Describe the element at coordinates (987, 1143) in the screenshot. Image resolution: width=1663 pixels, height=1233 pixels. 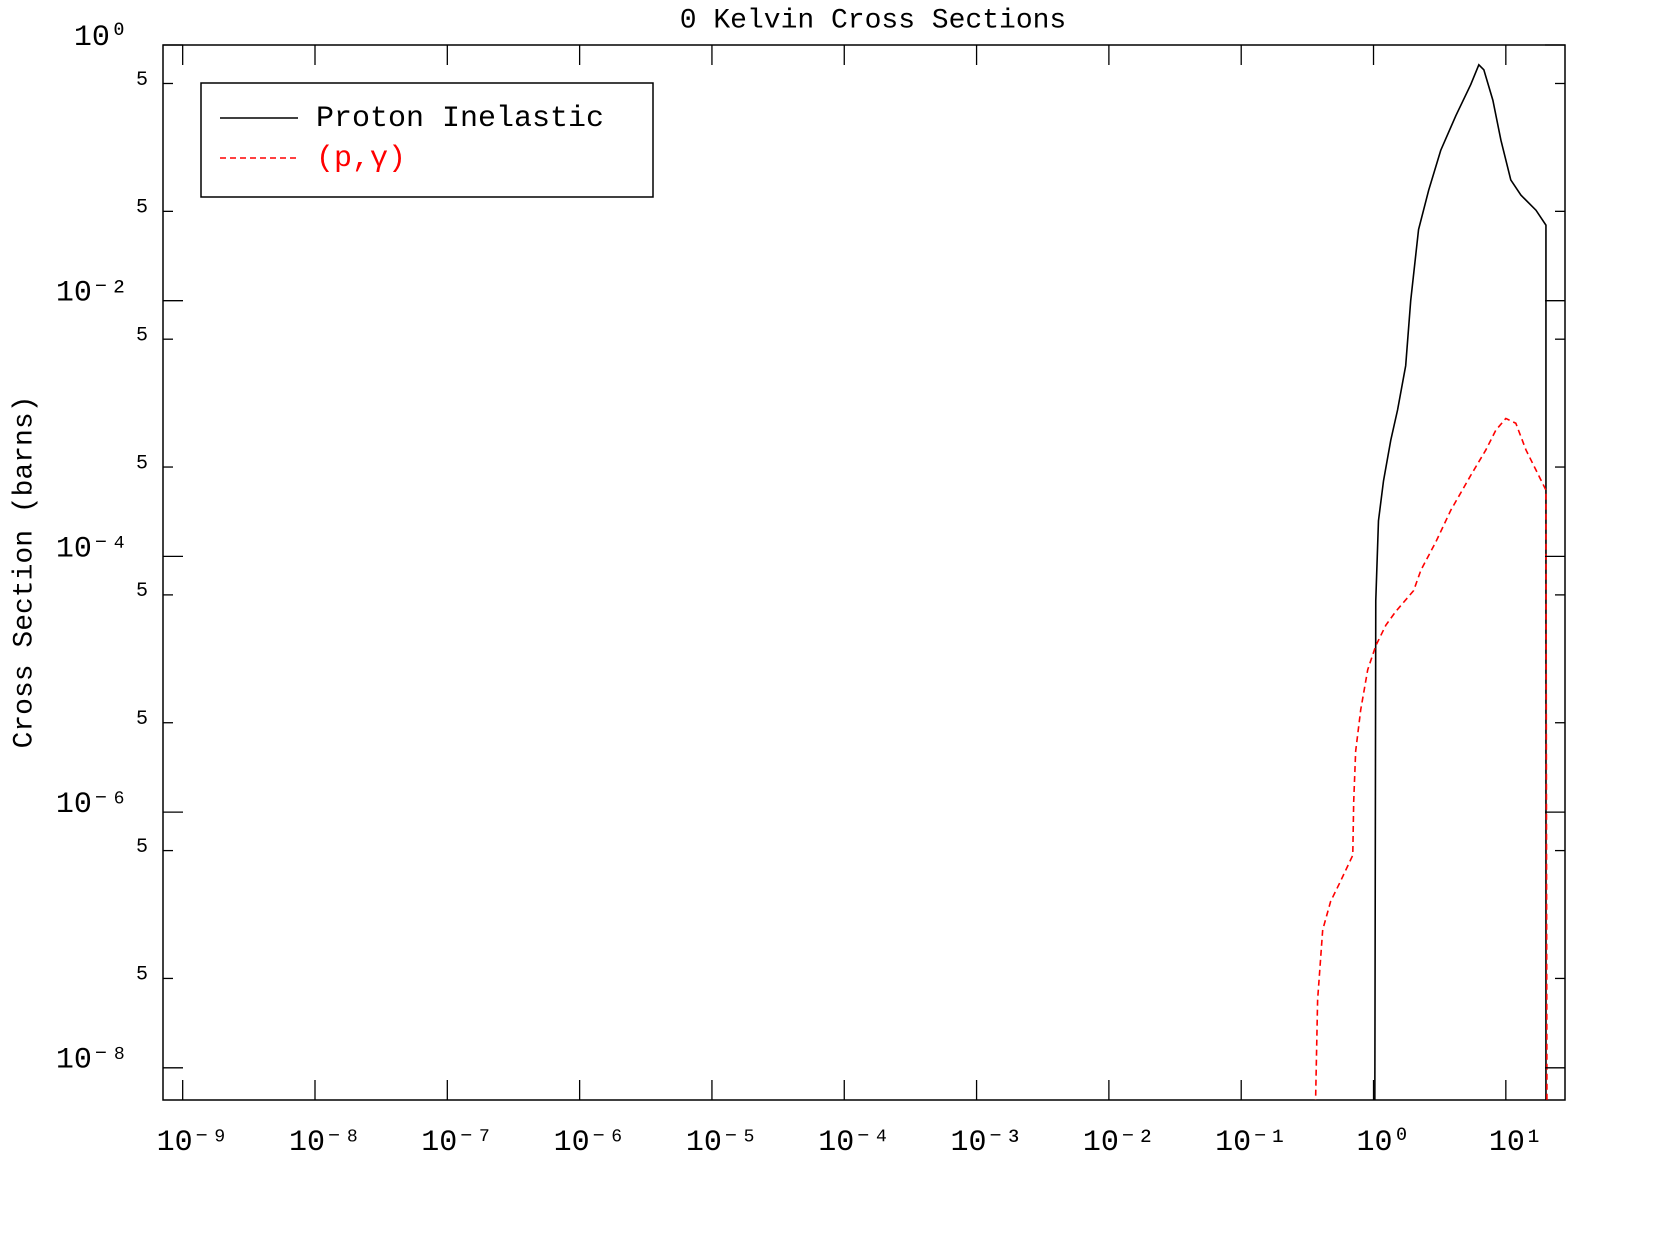
I see `x-tick-label: 10⁻³` at that location.